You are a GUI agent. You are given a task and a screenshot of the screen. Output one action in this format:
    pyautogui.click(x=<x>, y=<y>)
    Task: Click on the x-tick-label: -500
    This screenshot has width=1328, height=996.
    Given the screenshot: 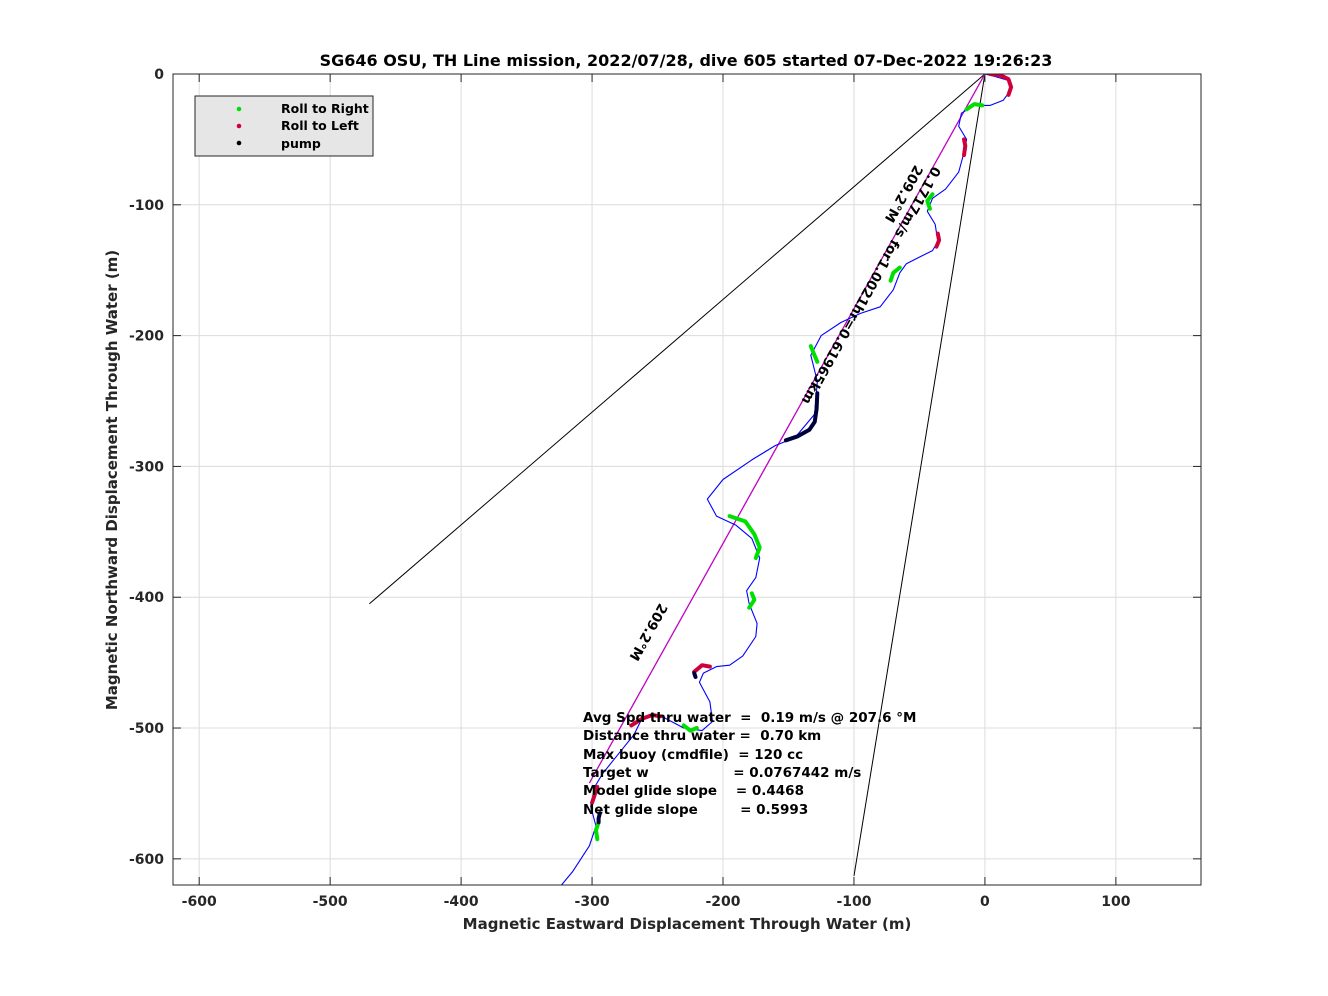 What is the action you would take?
    pyautogui.click(x=330, y=902)
    